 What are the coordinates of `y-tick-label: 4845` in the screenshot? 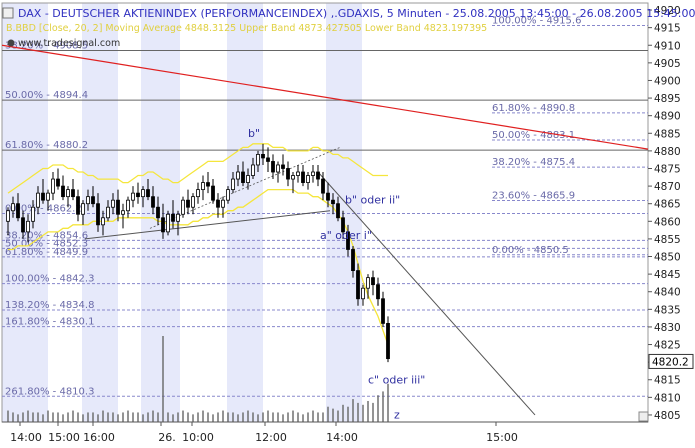 It's located at (667, 275).